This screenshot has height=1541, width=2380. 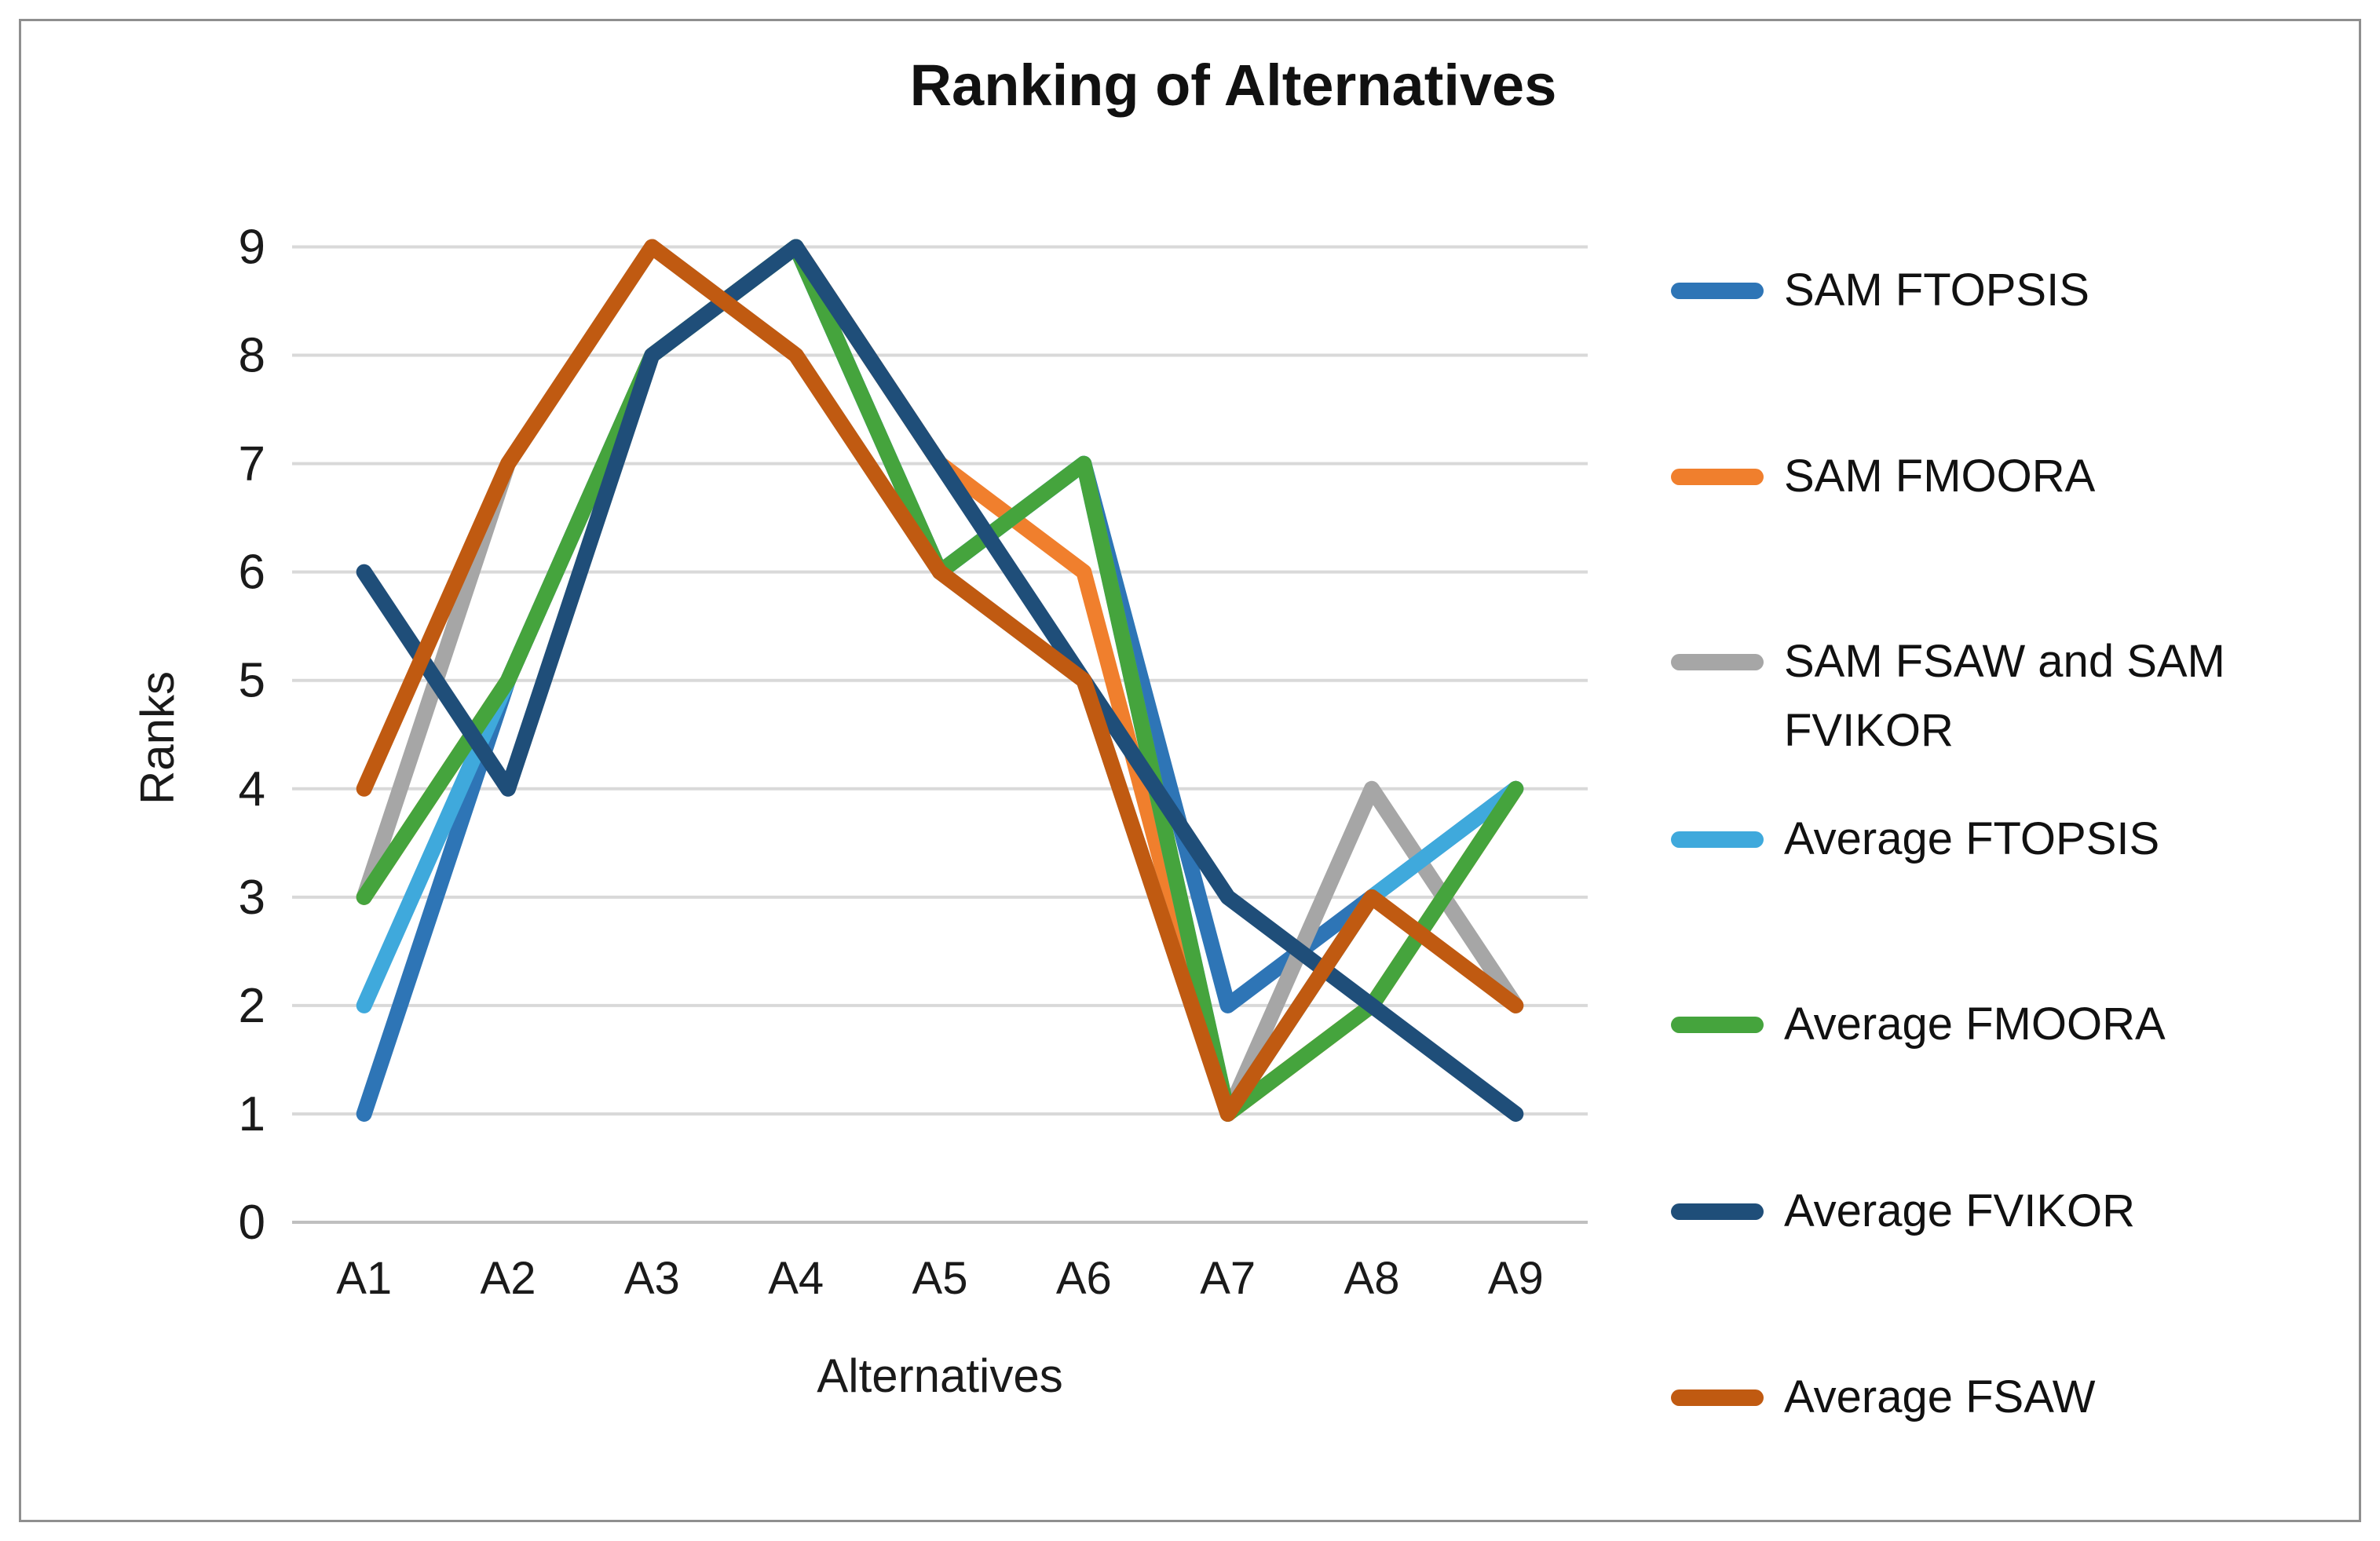 I want to click on legend-item-average-ftopsis: Average FTOPSIS, so click(x=1915, y=840).